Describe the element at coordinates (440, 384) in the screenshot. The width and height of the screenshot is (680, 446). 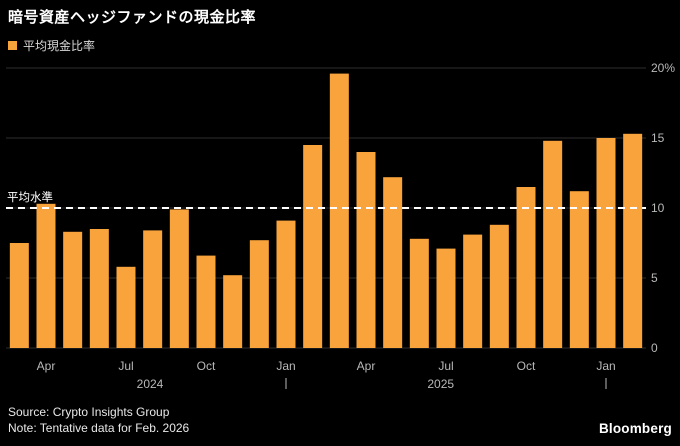
I see `year-label: 2025` at that location.